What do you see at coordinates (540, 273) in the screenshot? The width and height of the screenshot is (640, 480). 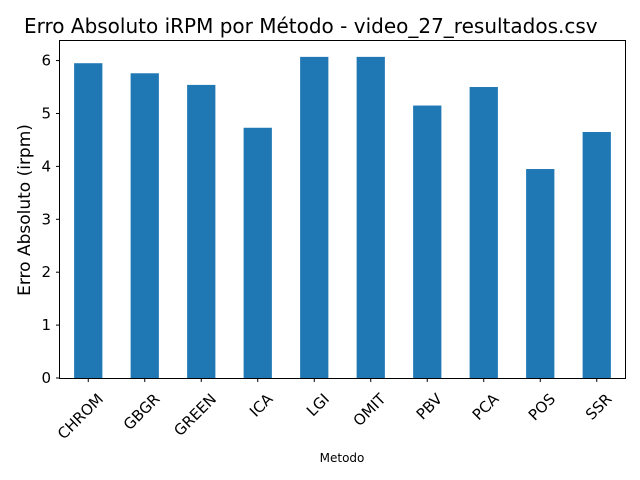 I see `bar-pos` at bounding box center [540, 273].